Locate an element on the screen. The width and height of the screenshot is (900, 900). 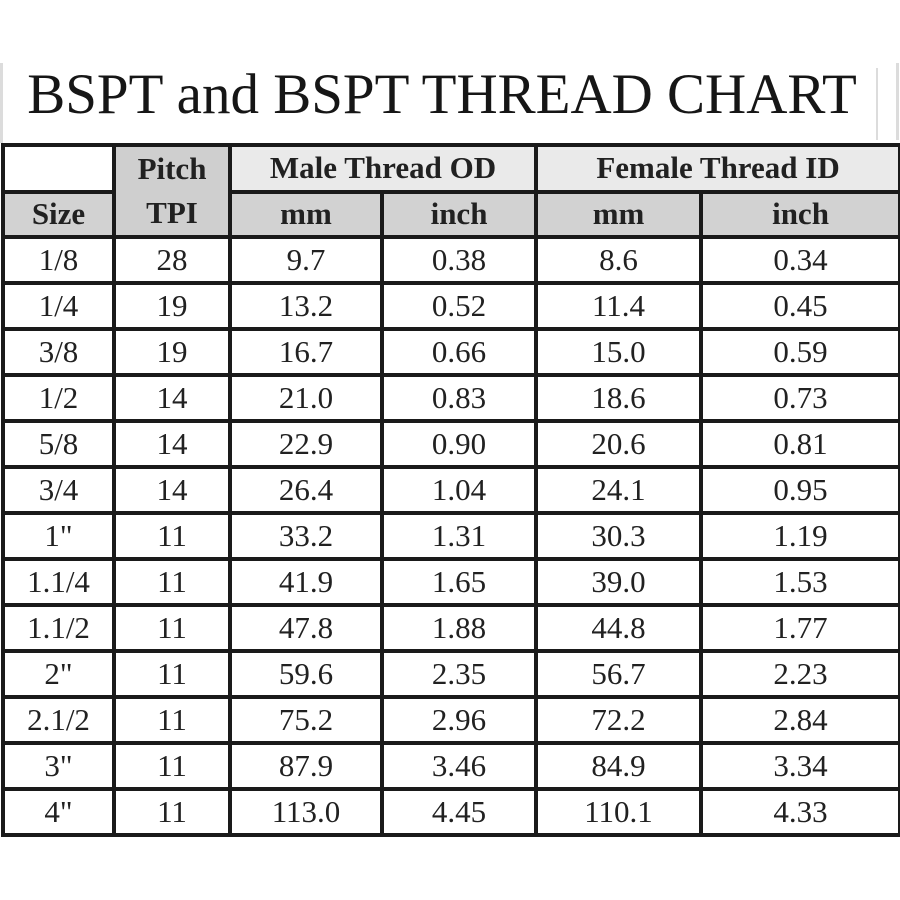
cell-size: 3" is located at coordinates (58, 766).